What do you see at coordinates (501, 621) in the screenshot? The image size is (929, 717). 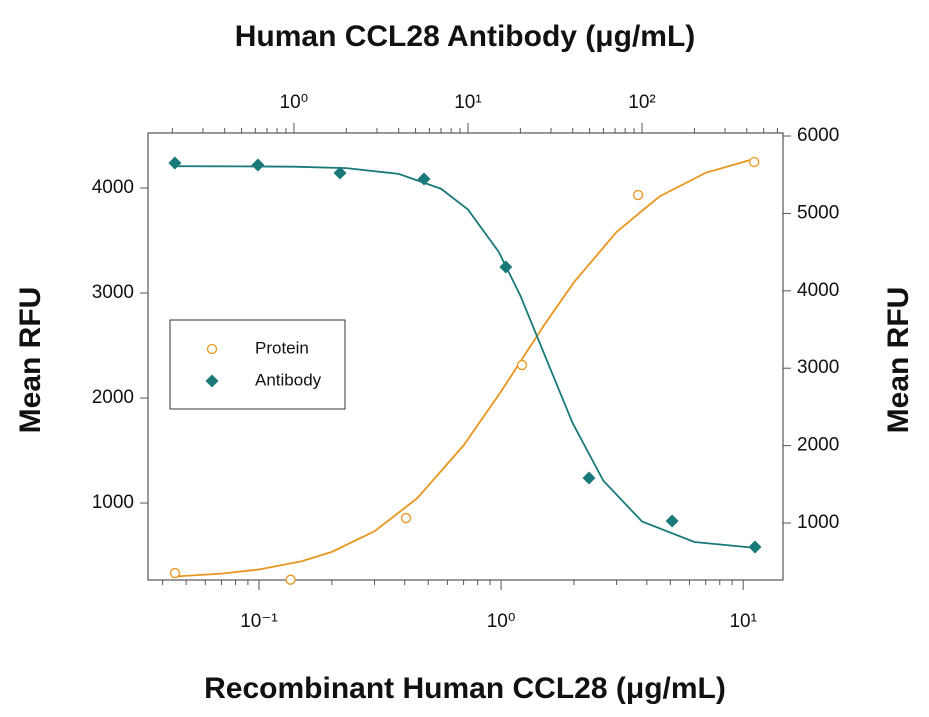 I see `x-tick-label: 10⁰` at bounding box center [501, 621].